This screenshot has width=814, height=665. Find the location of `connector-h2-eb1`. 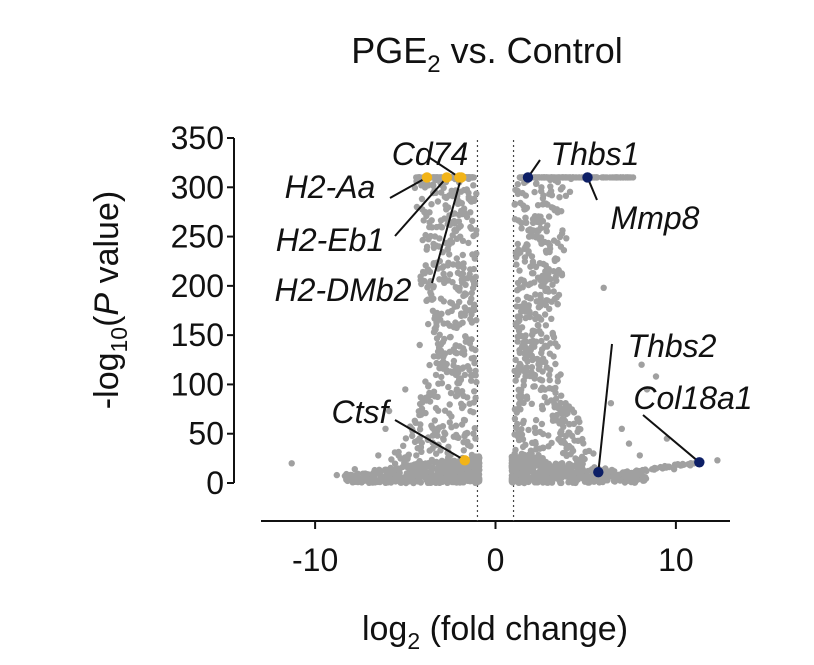

connector-h2-eb1 is located at coordinates (421, 206).